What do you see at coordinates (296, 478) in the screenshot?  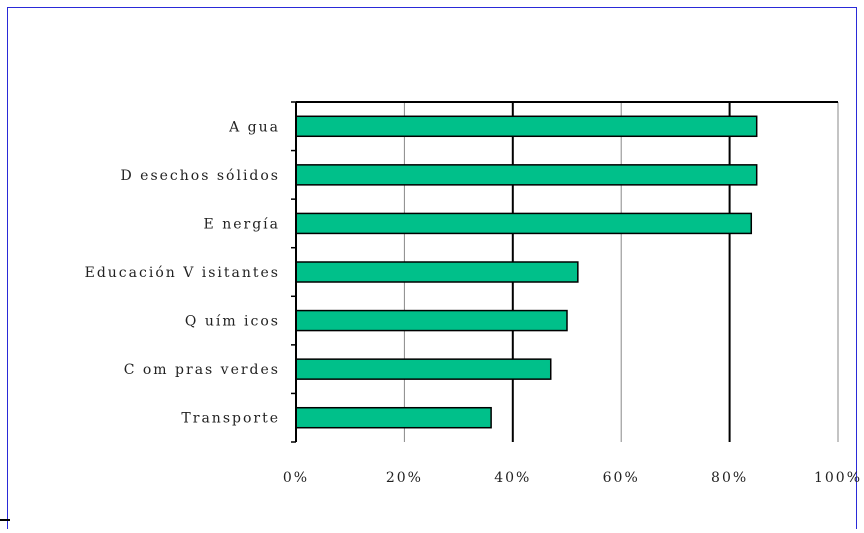 I see `x-tick-label: 0%` at bounding box center [296, 478].